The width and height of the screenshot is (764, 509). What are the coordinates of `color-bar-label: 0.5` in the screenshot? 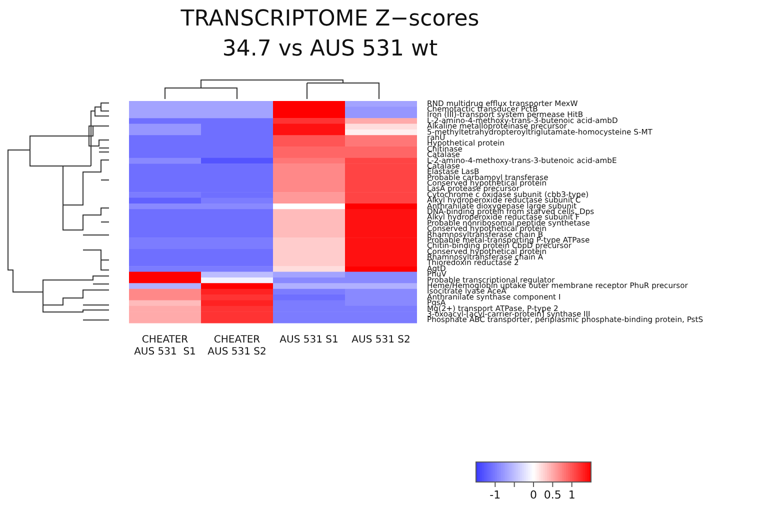 It's located at (553, 495).